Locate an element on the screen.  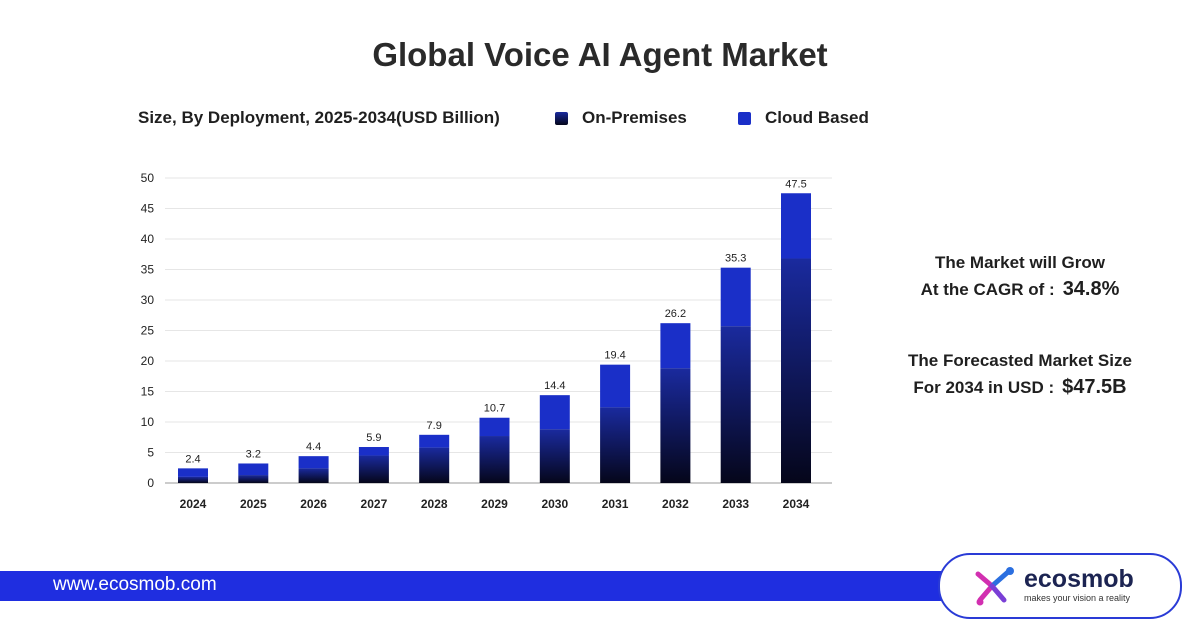
bar-total-label: 19.4 is located at coordinates (614, 356).